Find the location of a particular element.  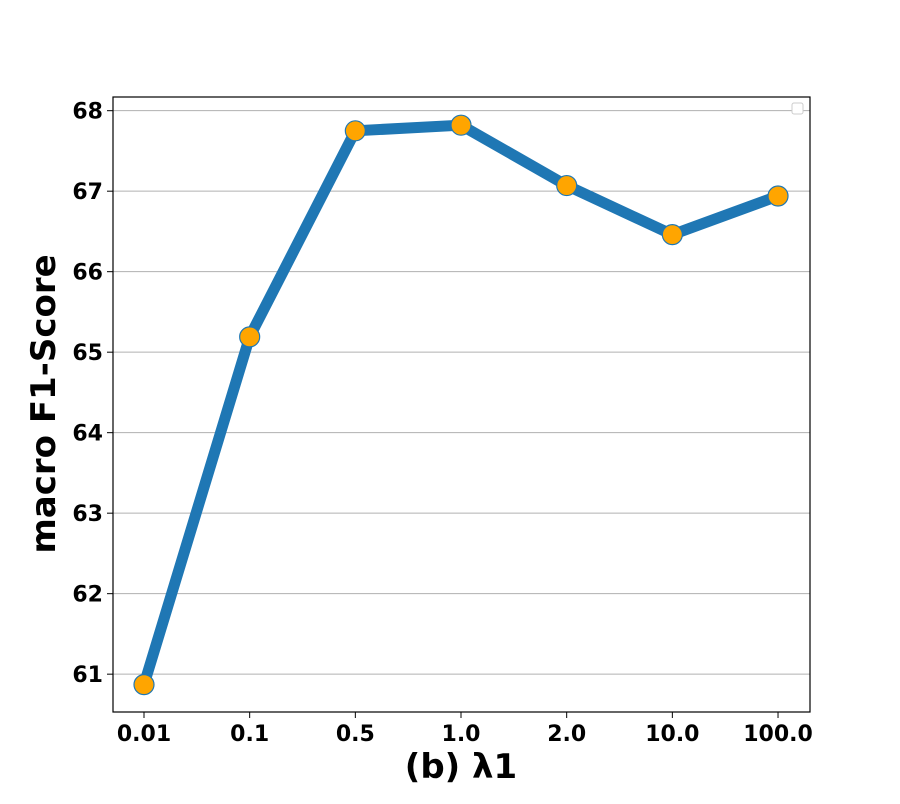

y-tick-label: 61 is located at coordinates (87, 675).